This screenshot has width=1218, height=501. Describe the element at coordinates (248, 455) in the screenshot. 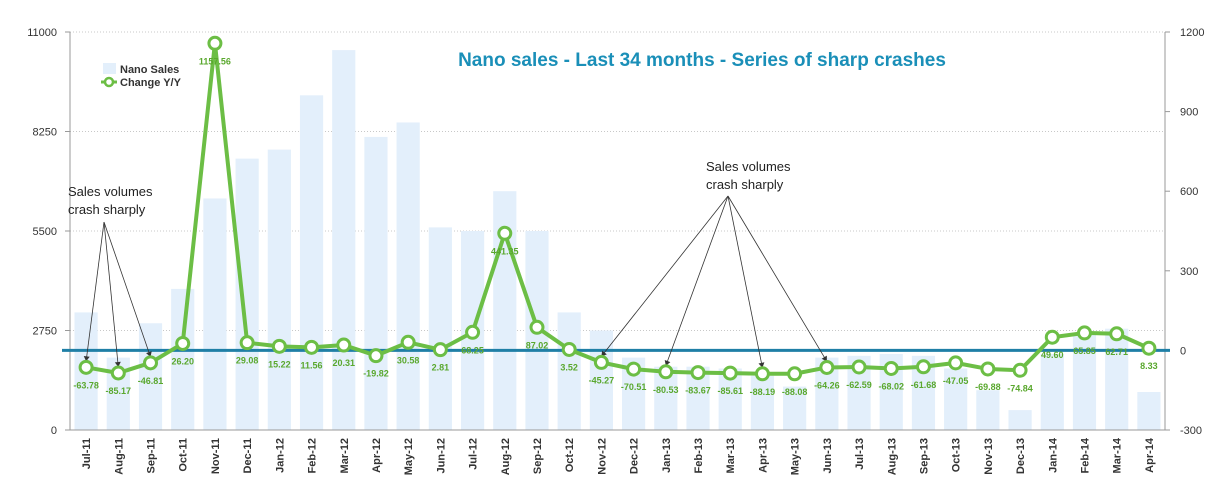

I see `x-tick-label-Dec-11: Dec-11` at that location.